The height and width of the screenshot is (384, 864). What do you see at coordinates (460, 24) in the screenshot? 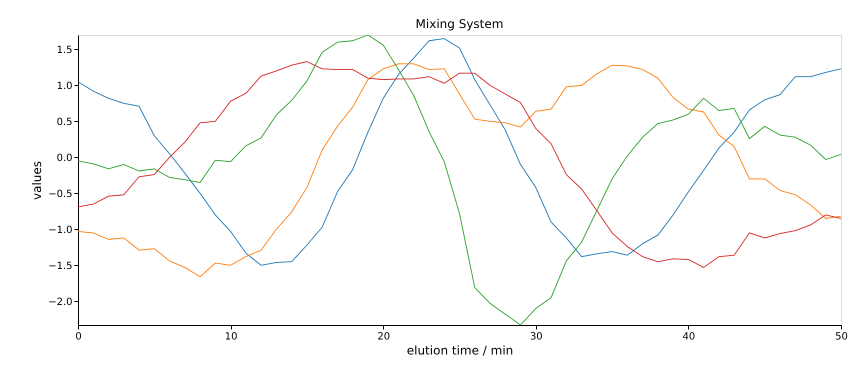
I see `chart-title: Mixing System` at bounding box center [460, 24].